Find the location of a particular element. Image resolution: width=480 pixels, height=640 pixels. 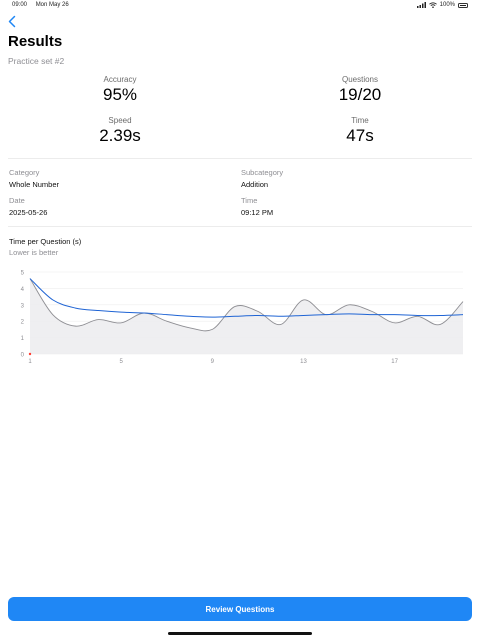

chart-title: Time per Question (s) is located at coordinates (45, 241).